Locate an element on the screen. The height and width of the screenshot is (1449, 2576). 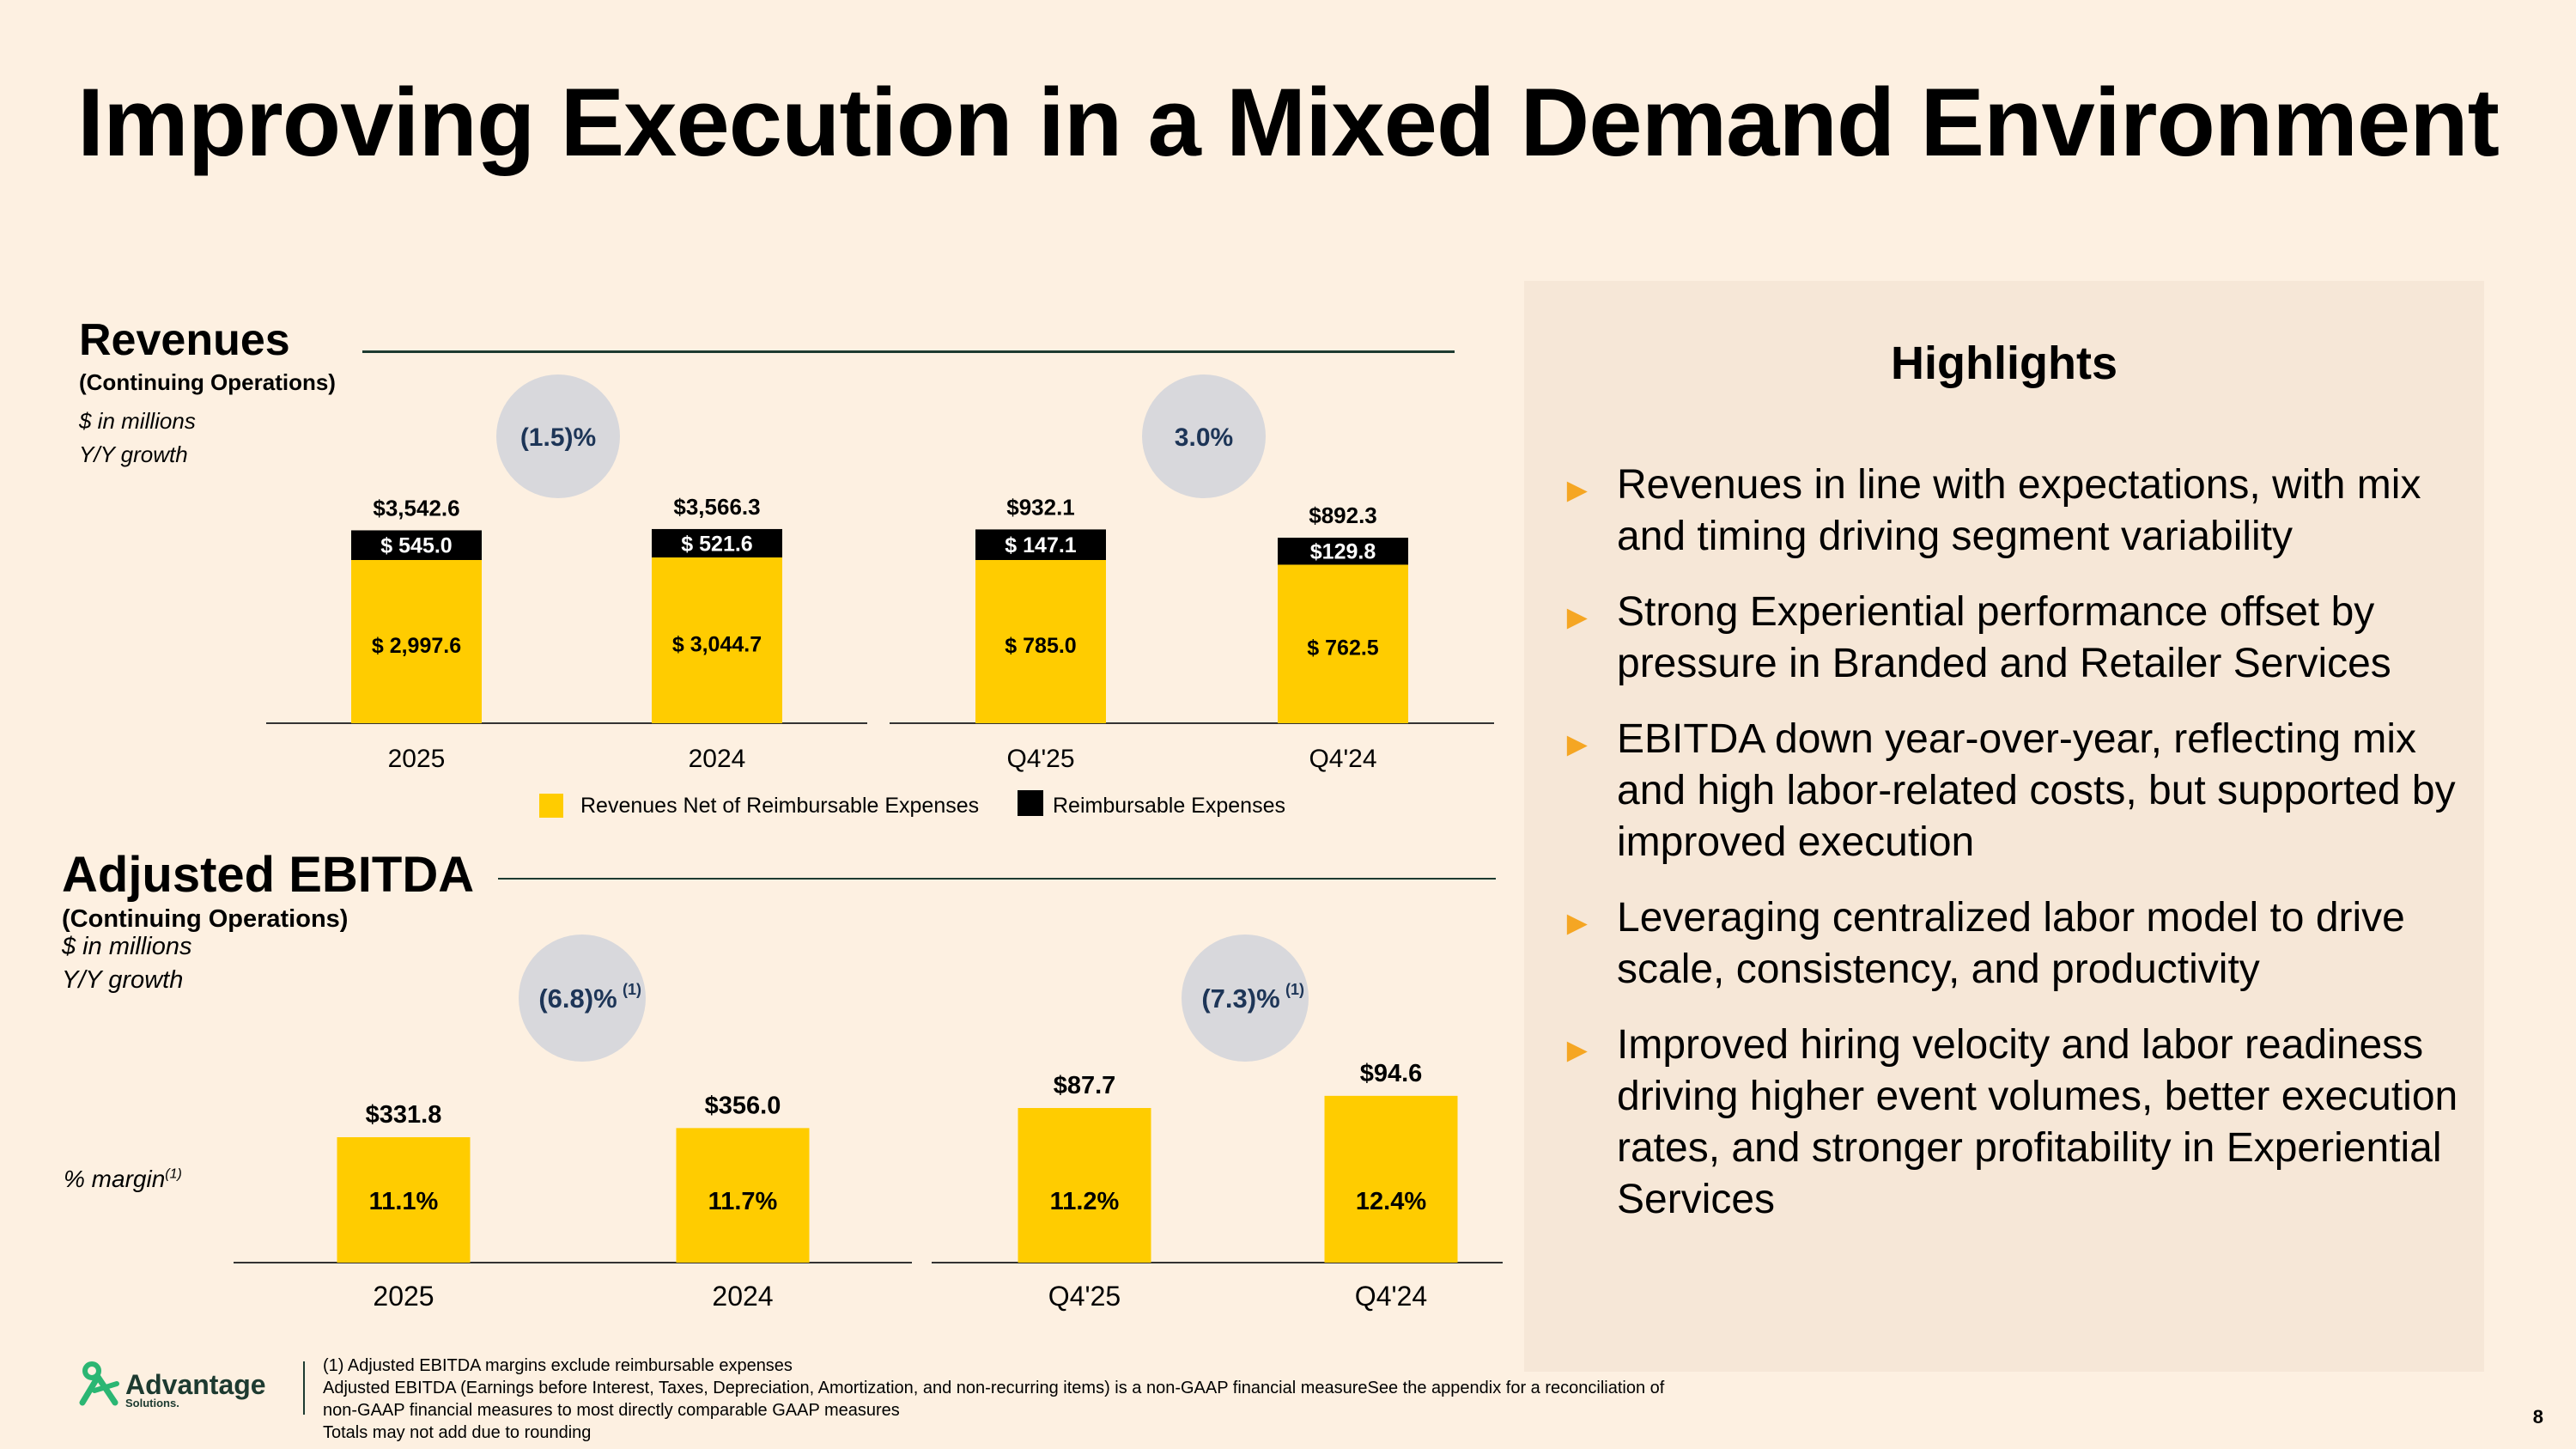
revenues-title: Revenues is located at coordinates (185, 340).